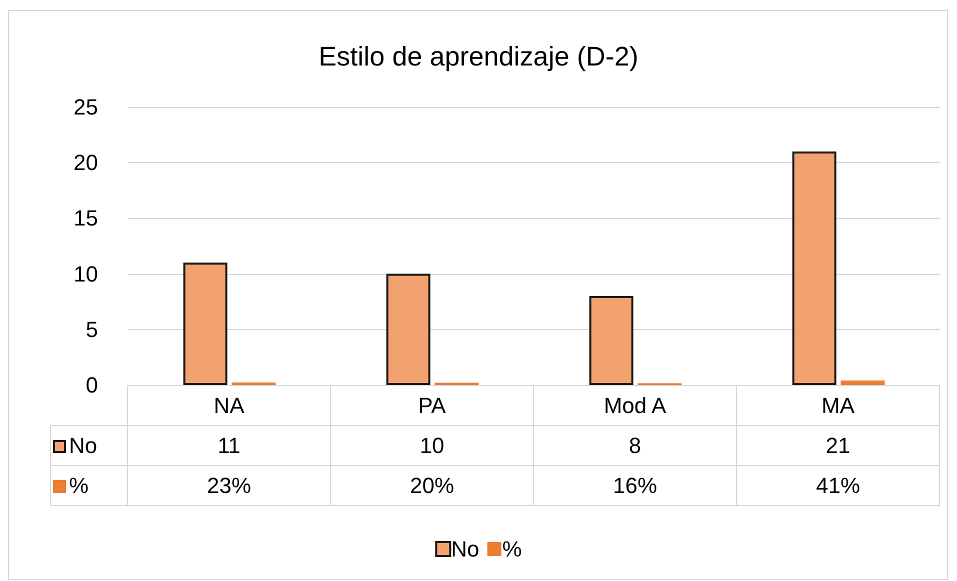  Describe the element at coordinates (635, 446) in the screenshot. I see `data-label: 8` at that location.